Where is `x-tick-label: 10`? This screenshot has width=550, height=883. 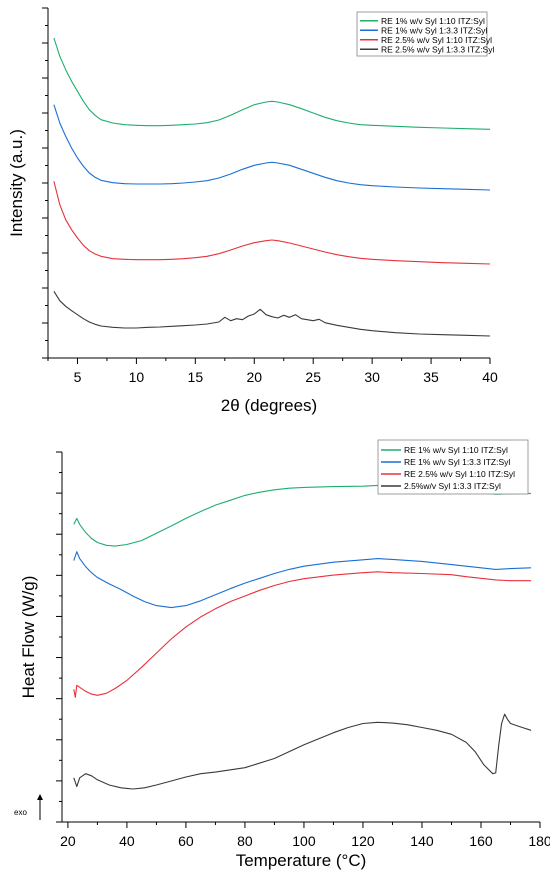 x-tick-label: 10 is located at coordinates (137, 377).